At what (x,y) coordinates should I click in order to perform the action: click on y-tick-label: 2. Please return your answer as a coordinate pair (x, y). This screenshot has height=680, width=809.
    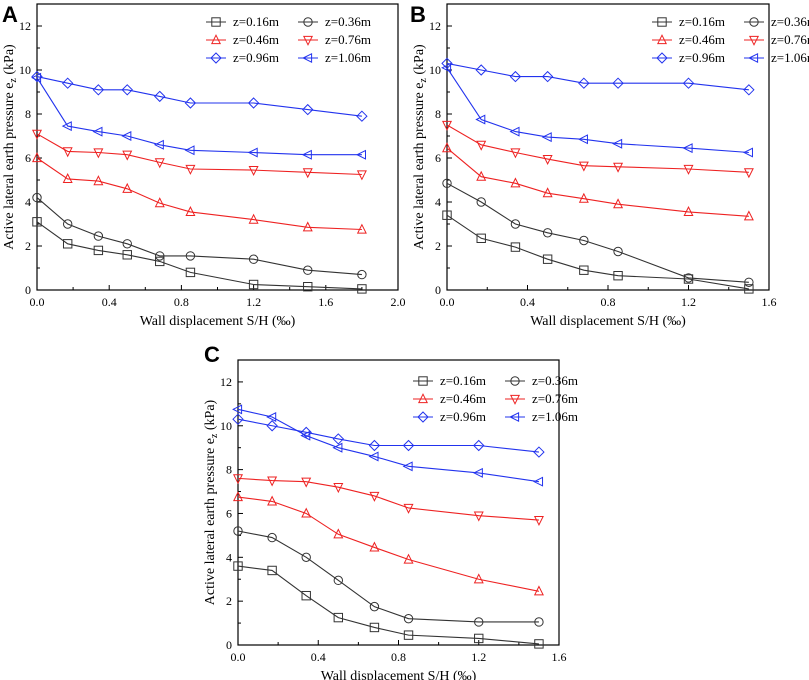
    Looking at the image, I should click on (229, 601).